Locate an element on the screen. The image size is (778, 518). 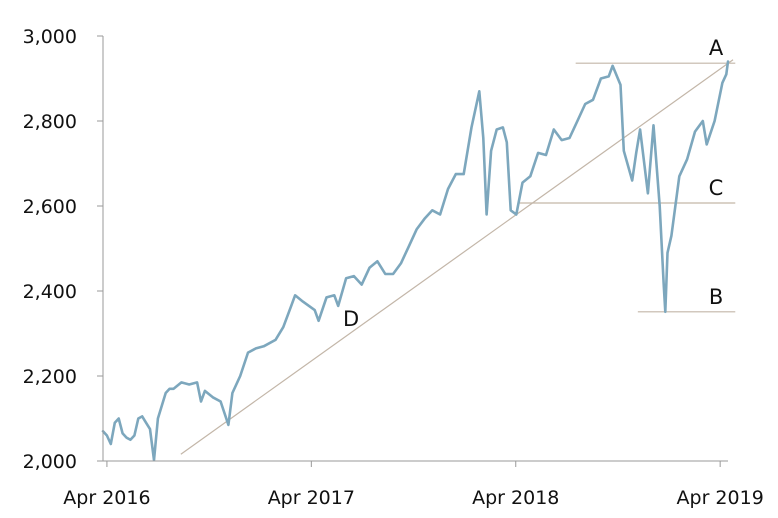
y-tick-label: 2,800 is located at coordinates (50, 122).